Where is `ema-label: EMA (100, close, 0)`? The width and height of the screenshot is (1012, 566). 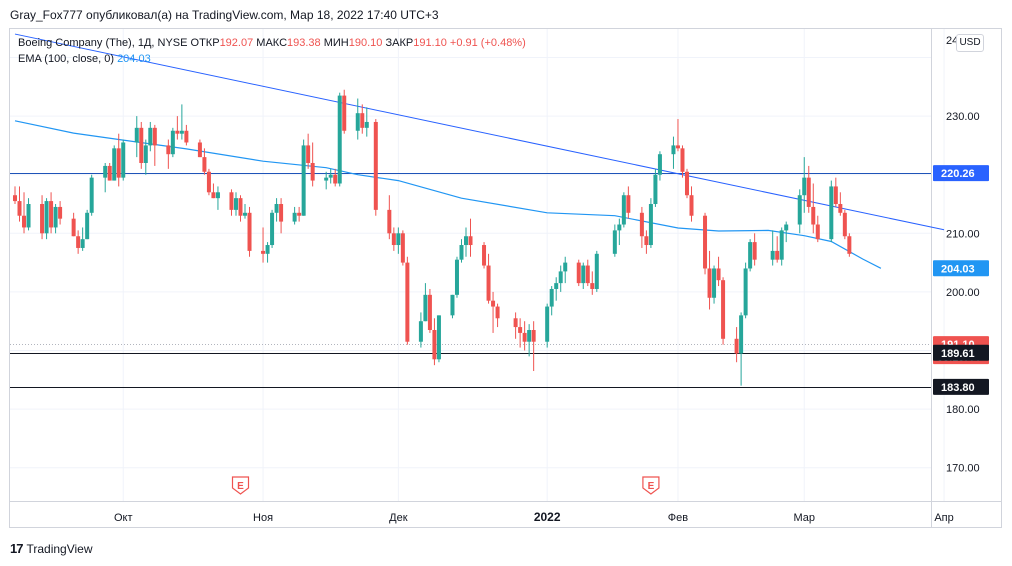
ema-label: EMA (100, close, 0) is located at coordinates (66, 59).